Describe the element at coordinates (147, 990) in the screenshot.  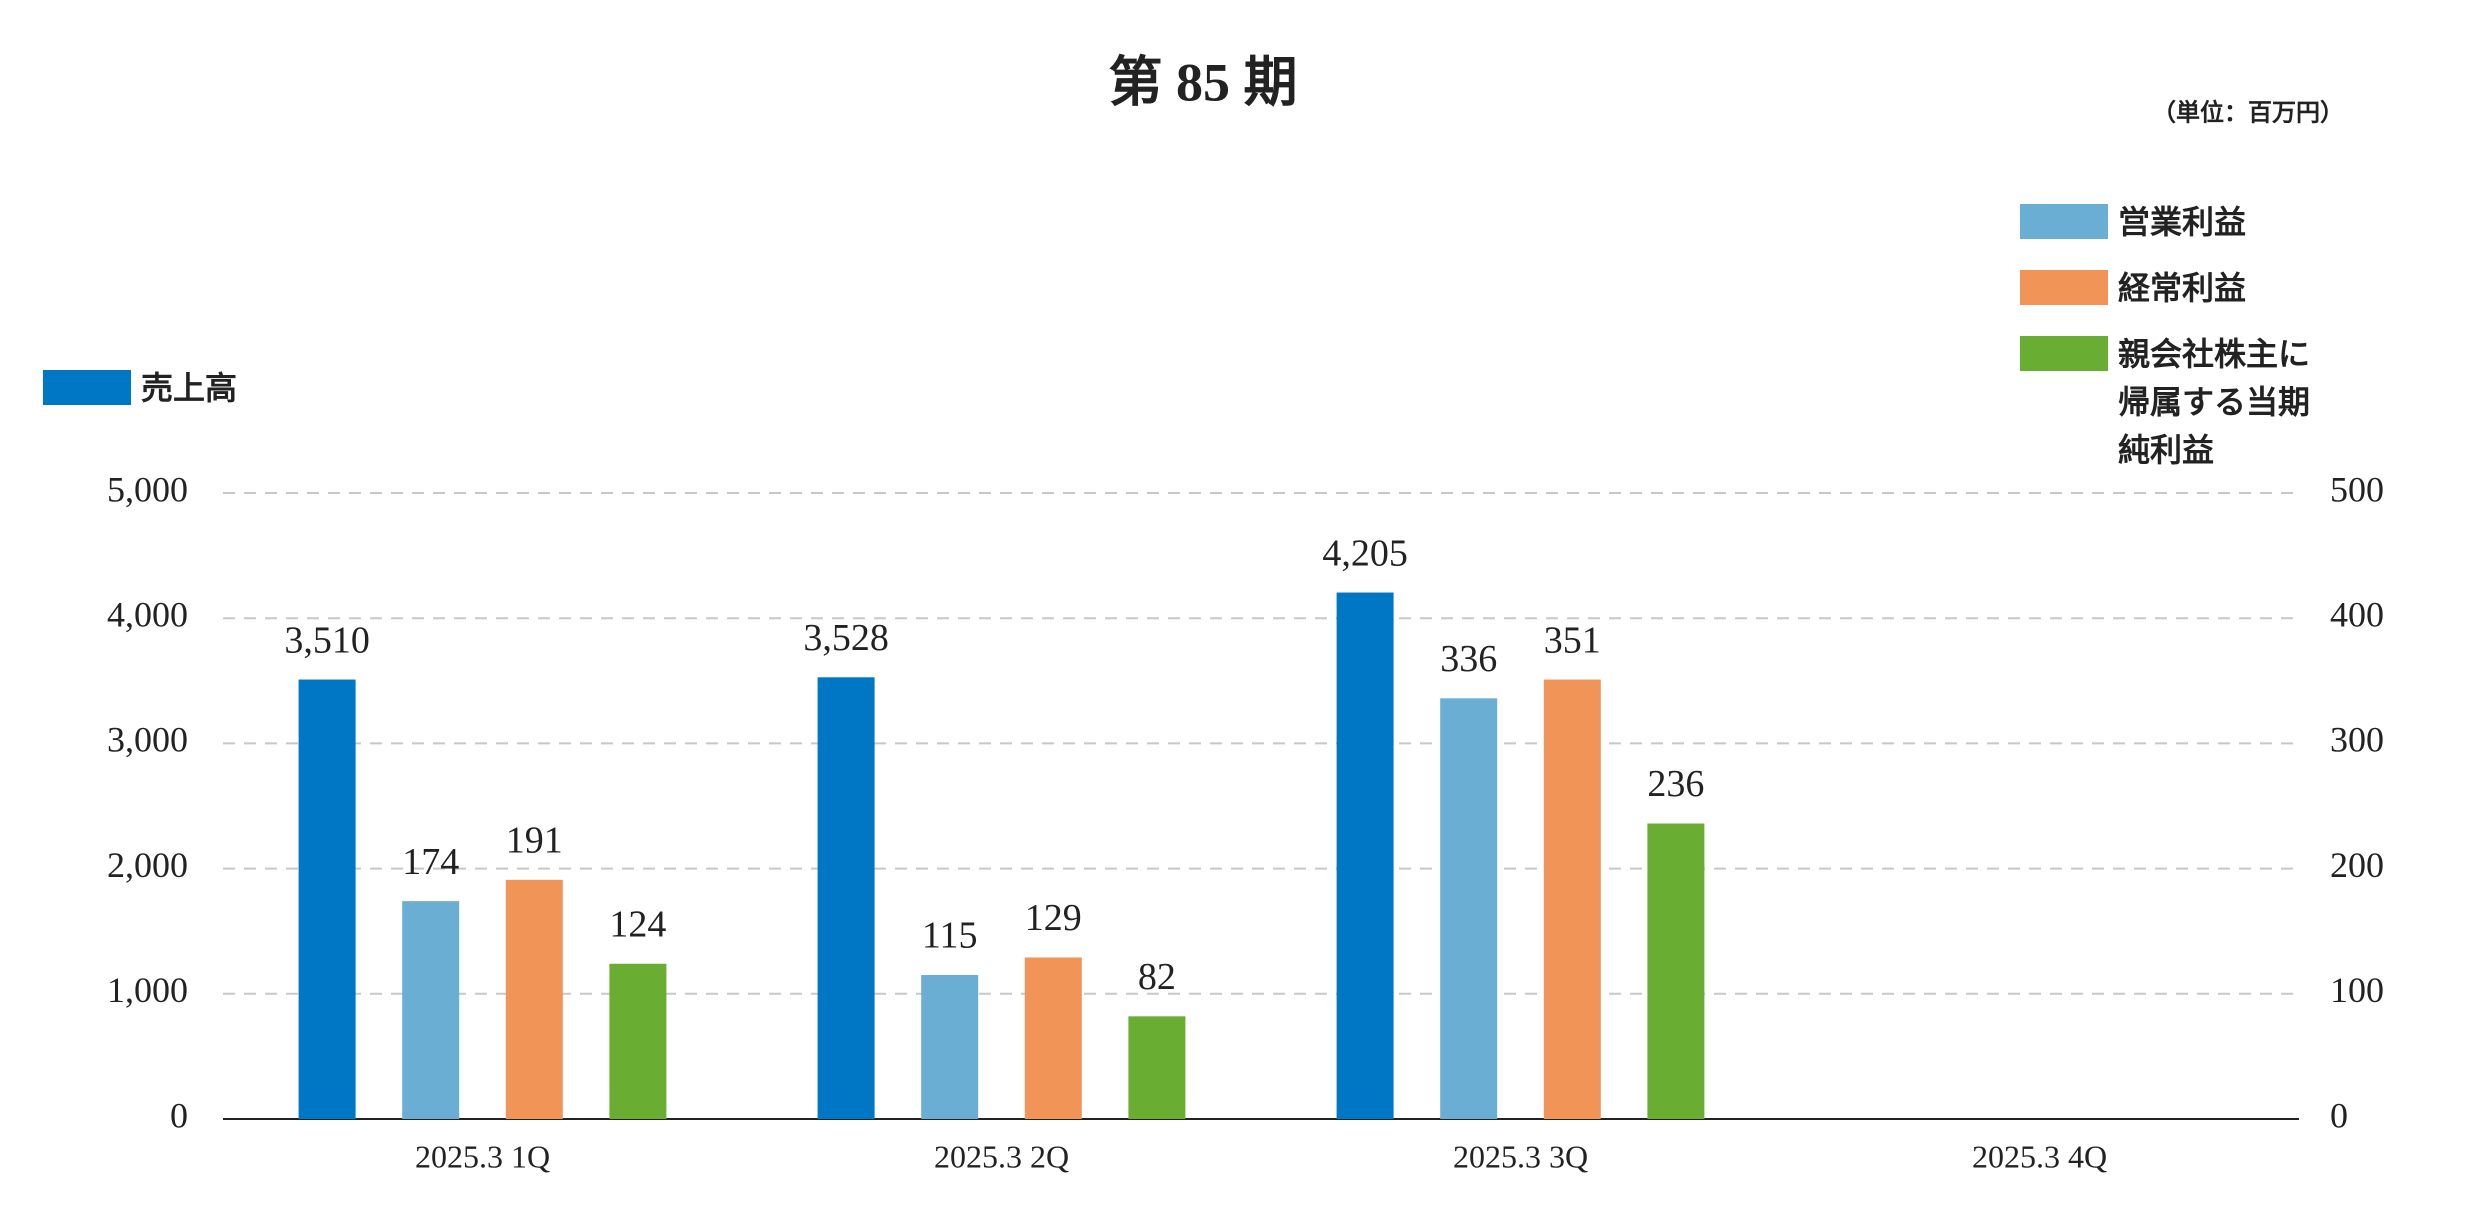
I see `y-tick-label: 1,000` at that location.